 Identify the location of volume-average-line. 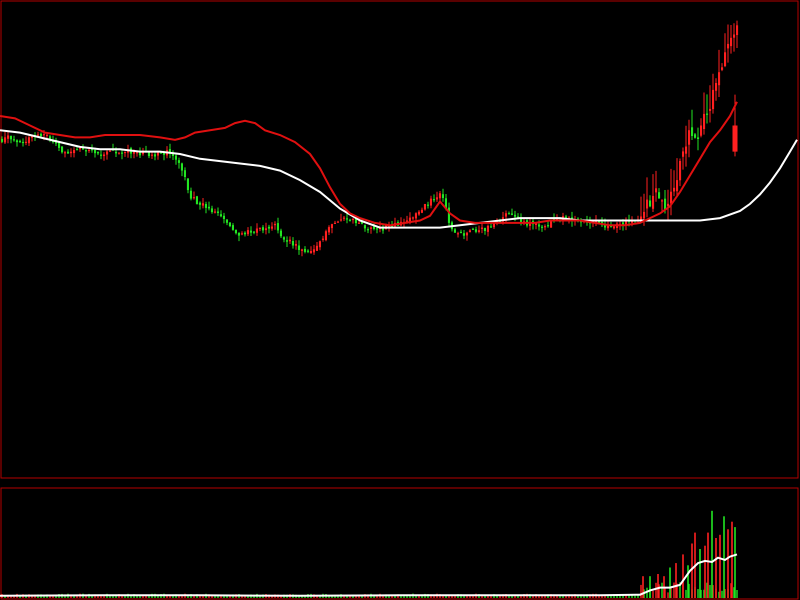
(369, 575).